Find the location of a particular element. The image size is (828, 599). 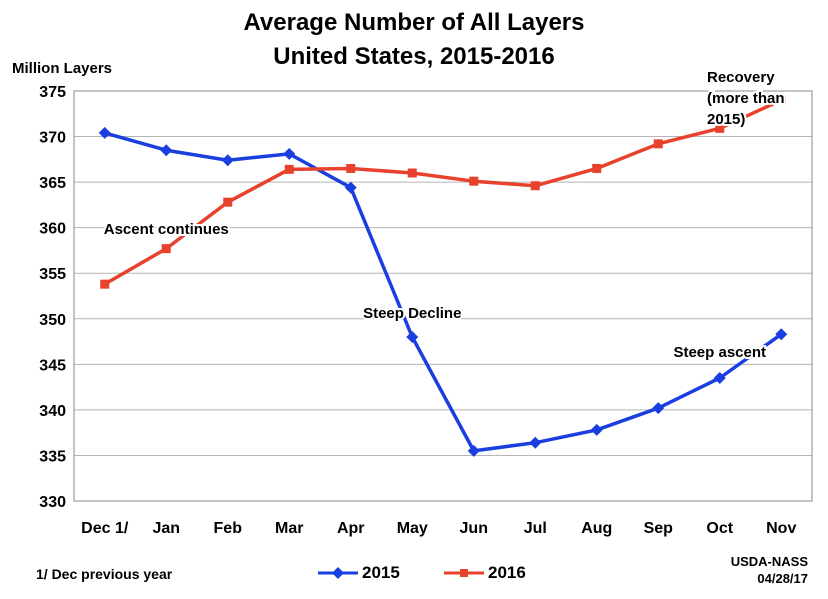

point-2016-Jul is located at coordinates (535, 186).